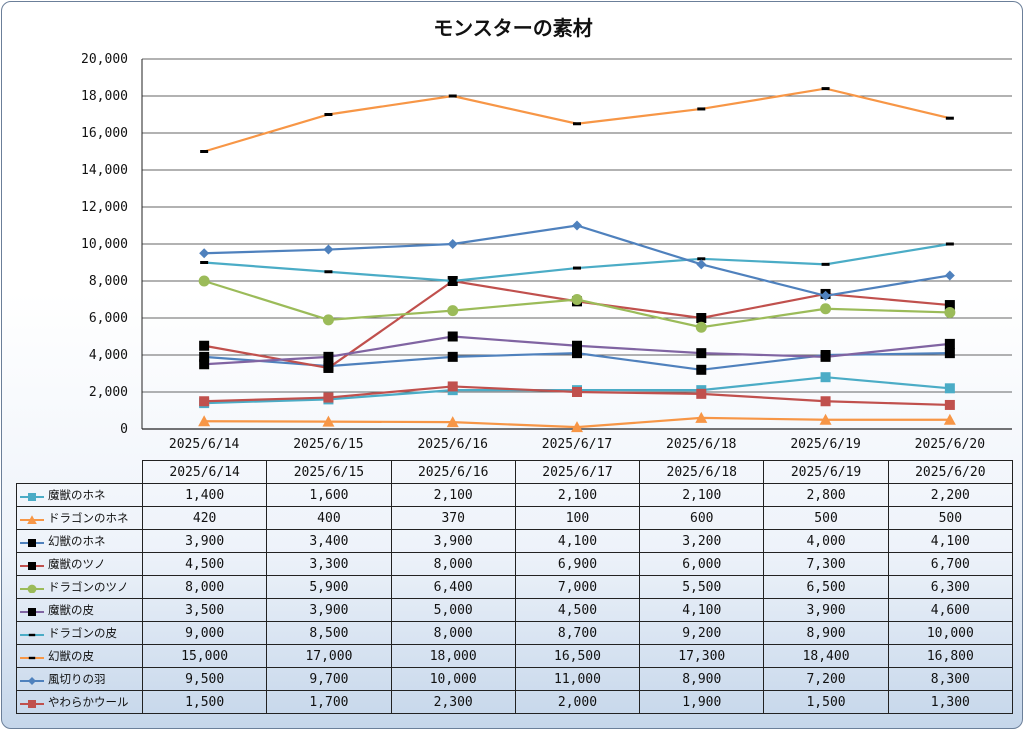  I want to click on table-cell: 8,300, so click(950, 679).